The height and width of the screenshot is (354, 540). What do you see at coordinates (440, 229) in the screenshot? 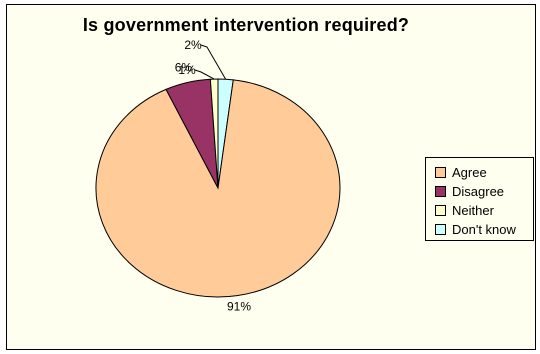
I see `legend-swatch-dont-know` at bounding box center [440, 229].